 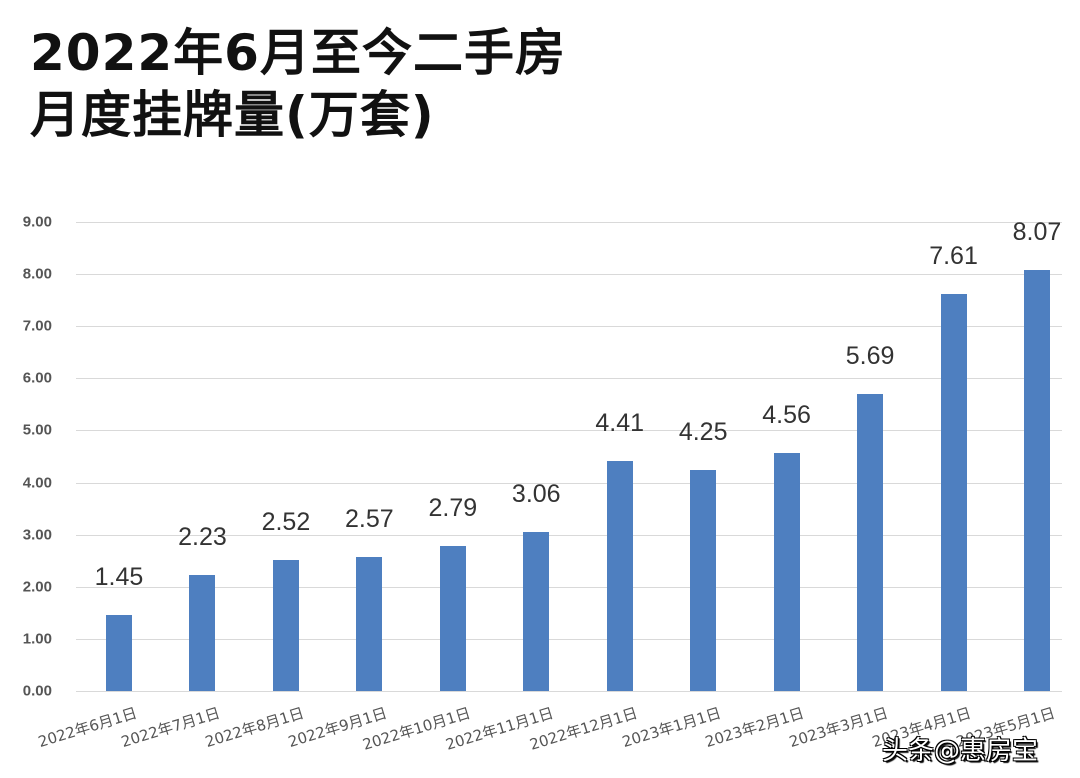 I want to click on y-tick-label: 9.00, so click(x=37, y=222).